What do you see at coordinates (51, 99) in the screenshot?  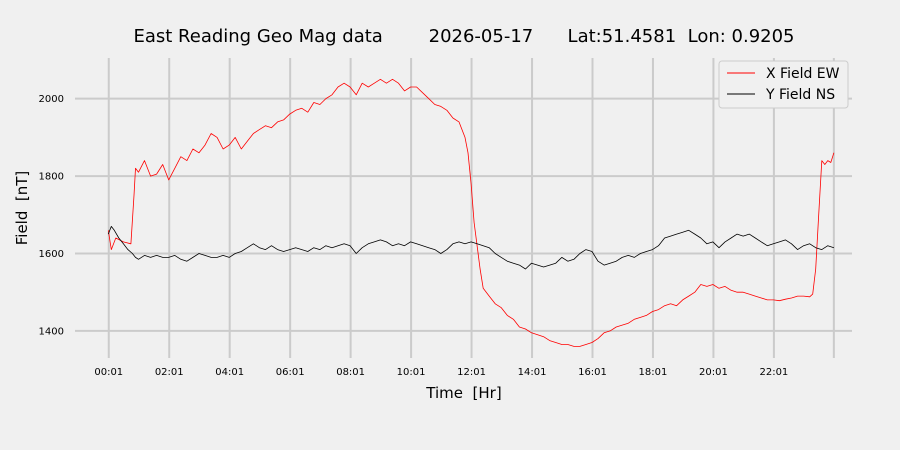 I see `y-tick-label: 2000` at bounding box center [51, 99].